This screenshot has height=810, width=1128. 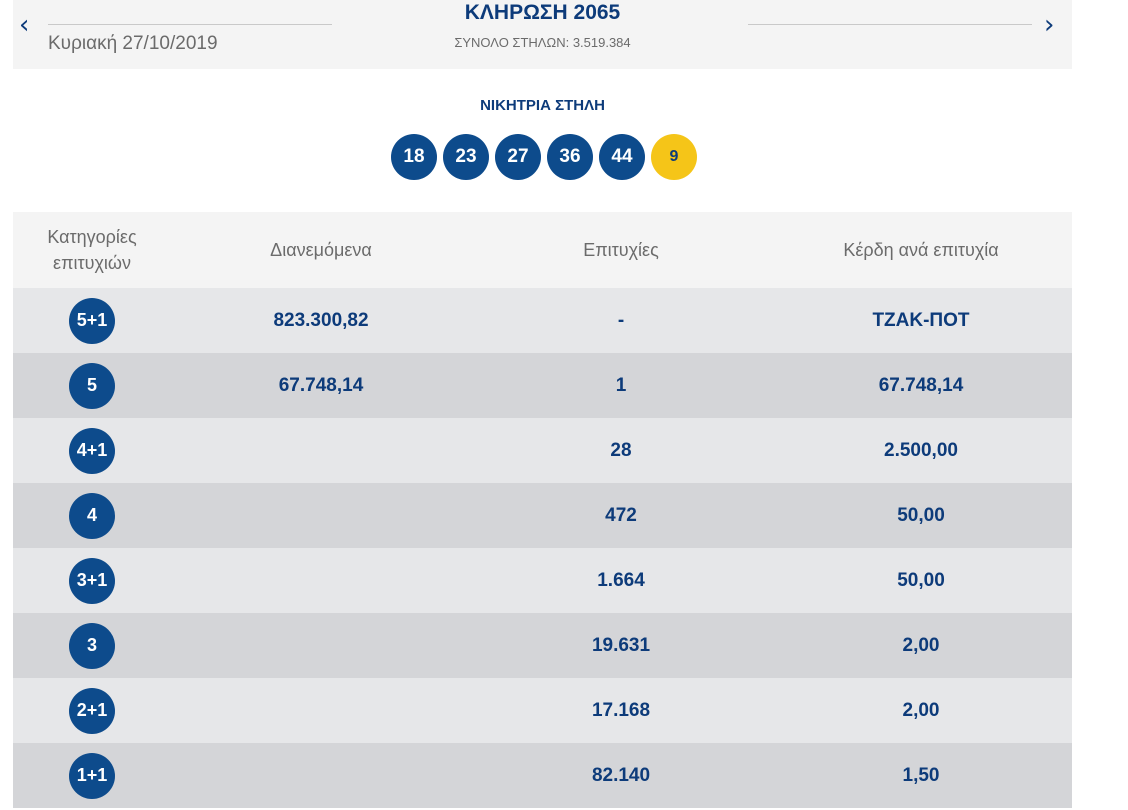 I want to click on header-distributed: Διανεμόμενα, so click(x=321, y=250).